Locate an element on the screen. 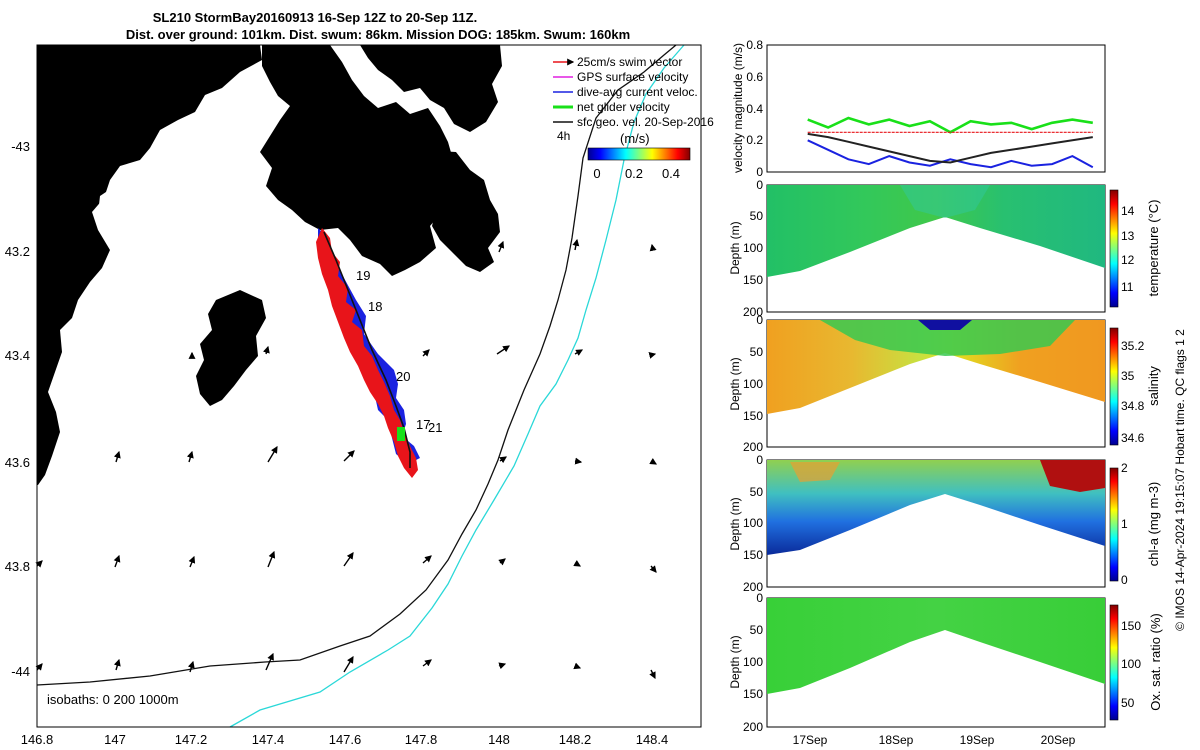 This screenshot has width=1200, height=750. oxygen-panel is located at coordinates (936, 662).